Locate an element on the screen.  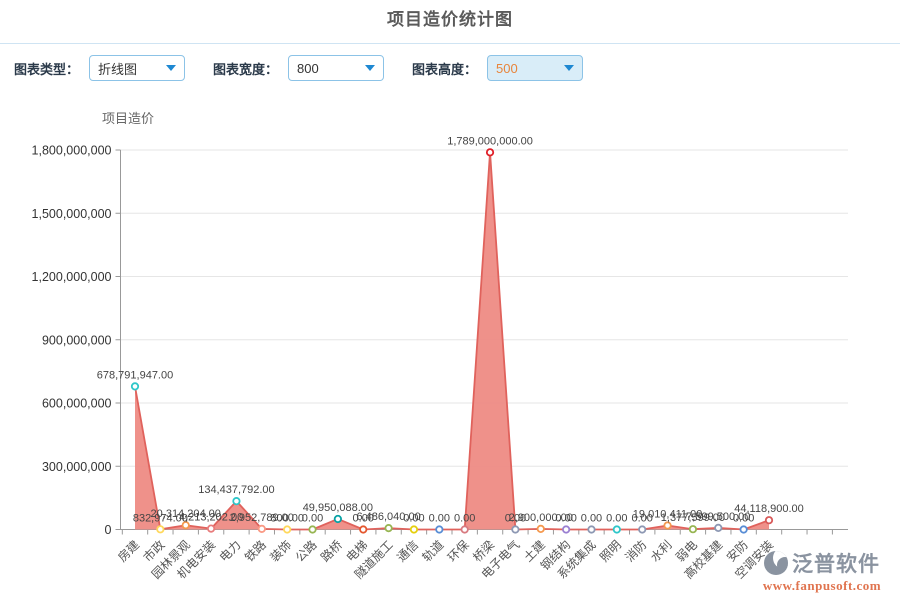
x-axis-label: 消防 is located at coordinates (636, 551).